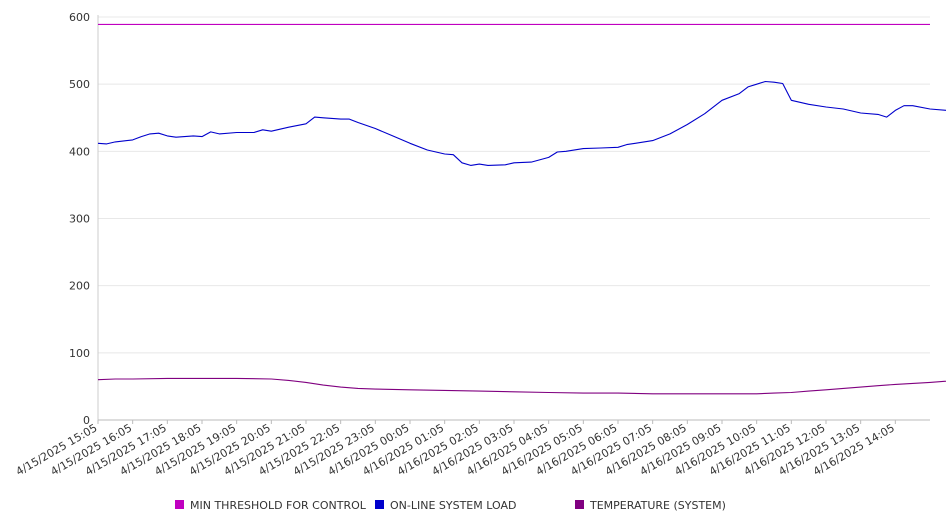 This screenshot has width=946, height=526. I want to click on legend-item-on-line-system-load: ON-LINE SYSTEM LOAD, so click(445, 505).